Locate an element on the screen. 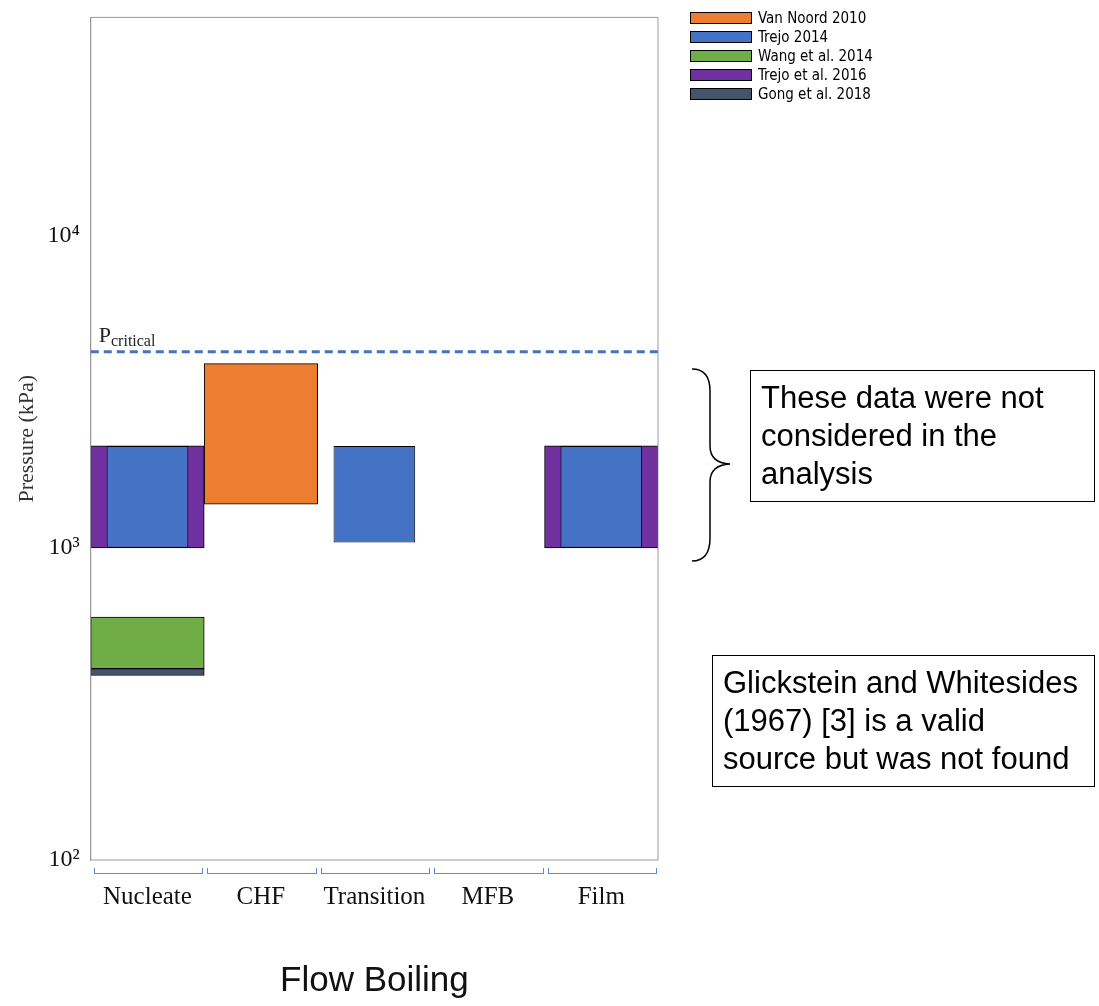 Image resolution: width=1099 pixels, height=1006 pixels. x-tick-label: Transition is located at coordinates (374, 895).